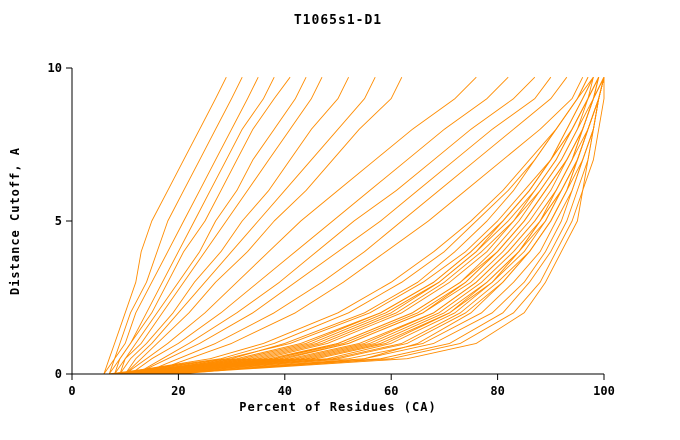 The height and width of the screenshot is (440, 680). I want to click on x-tick-label: 100, so click(604, 391).